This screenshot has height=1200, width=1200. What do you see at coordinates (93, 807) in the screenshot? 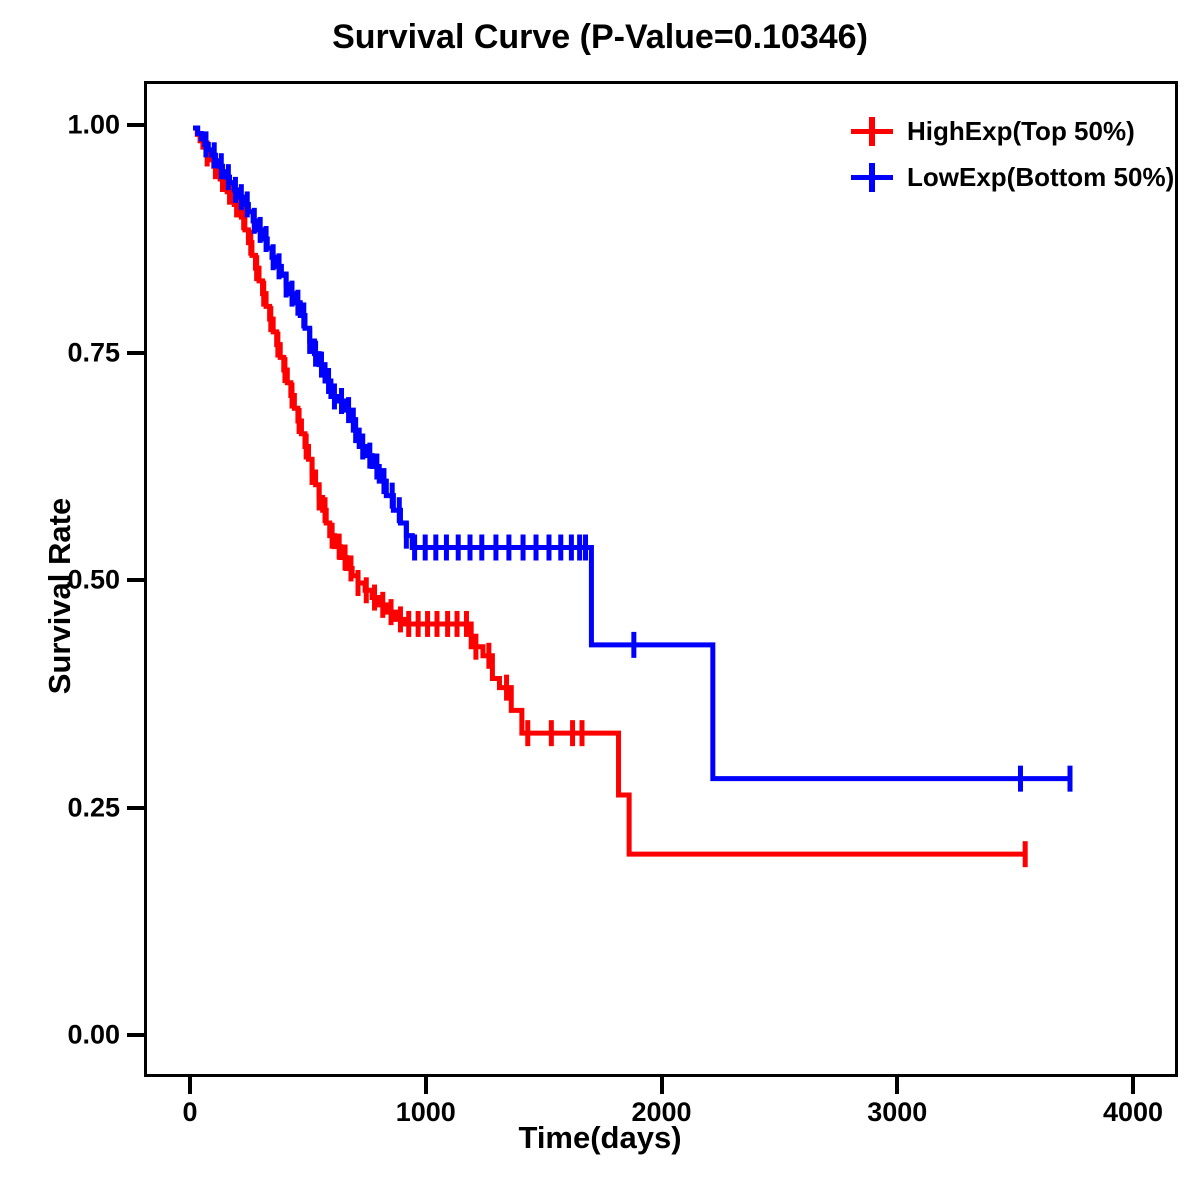
I see `y-tick-label: 0.25` at bounding box center [93, 807].